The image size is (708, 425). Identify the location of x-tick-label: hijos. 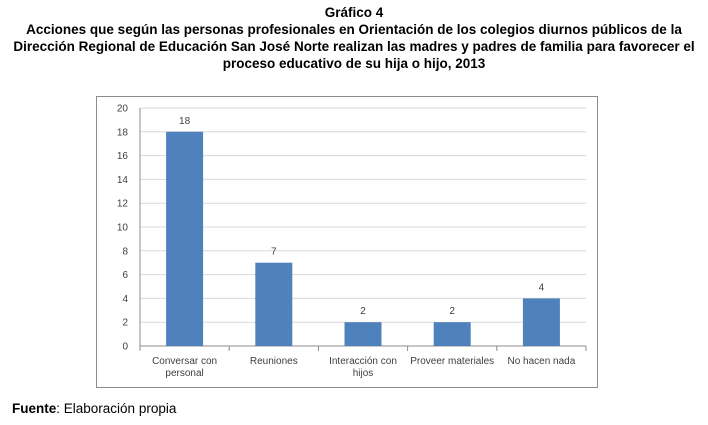
(363, 373).